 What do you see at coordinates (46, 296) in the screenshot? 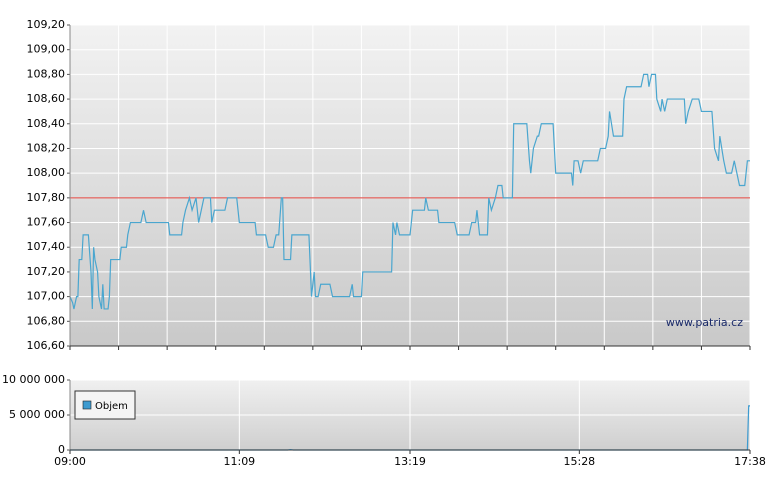
I see `y-tick-label: 107,00` at bounding box center [46, 296].